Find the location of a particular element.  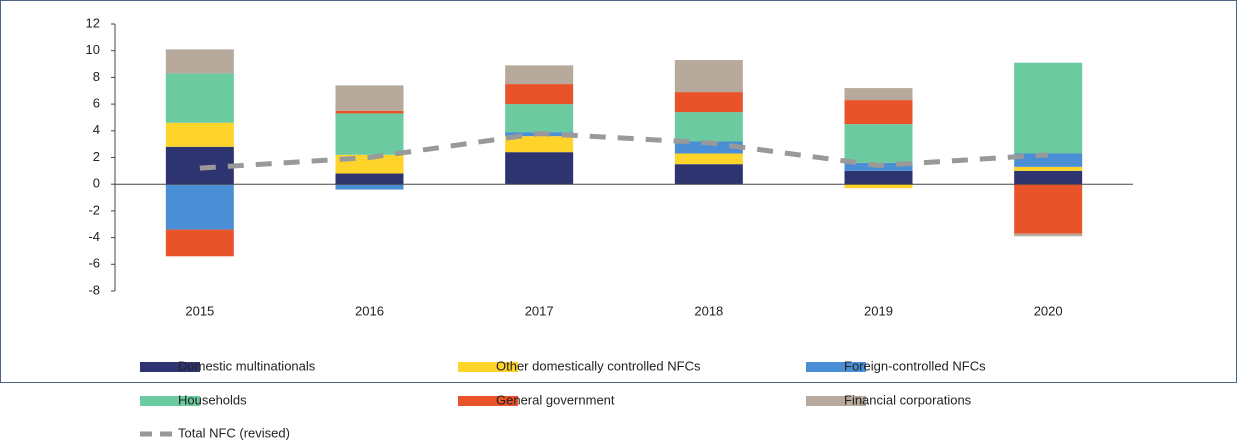

y-tick-label: 8 is located at coordinates (96, 76).